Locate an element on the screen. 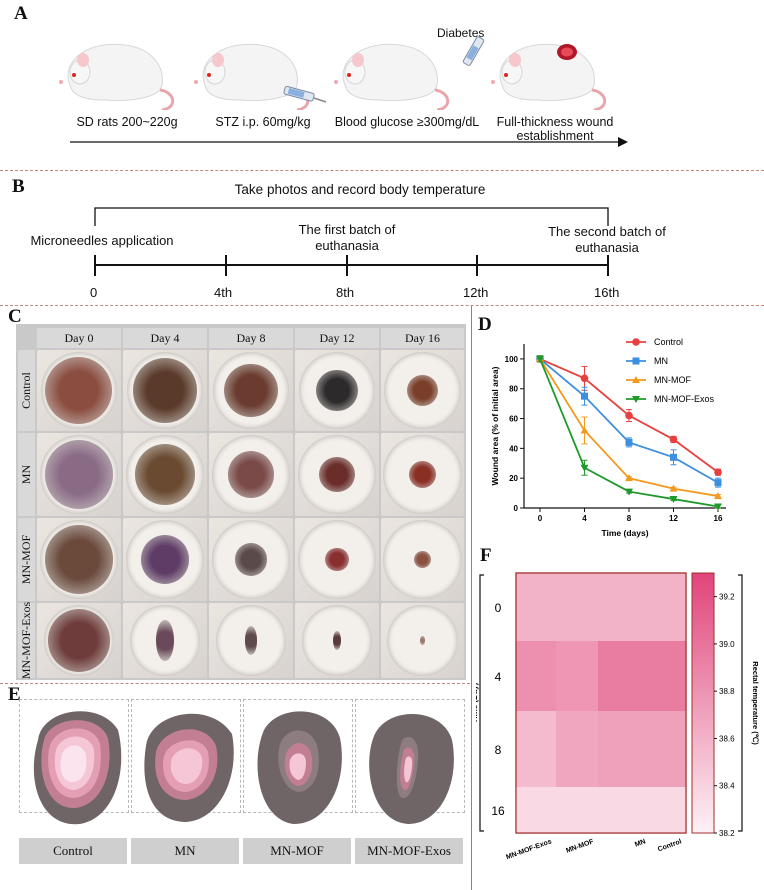  caption-control: Control is located at coordinates (73, 851).